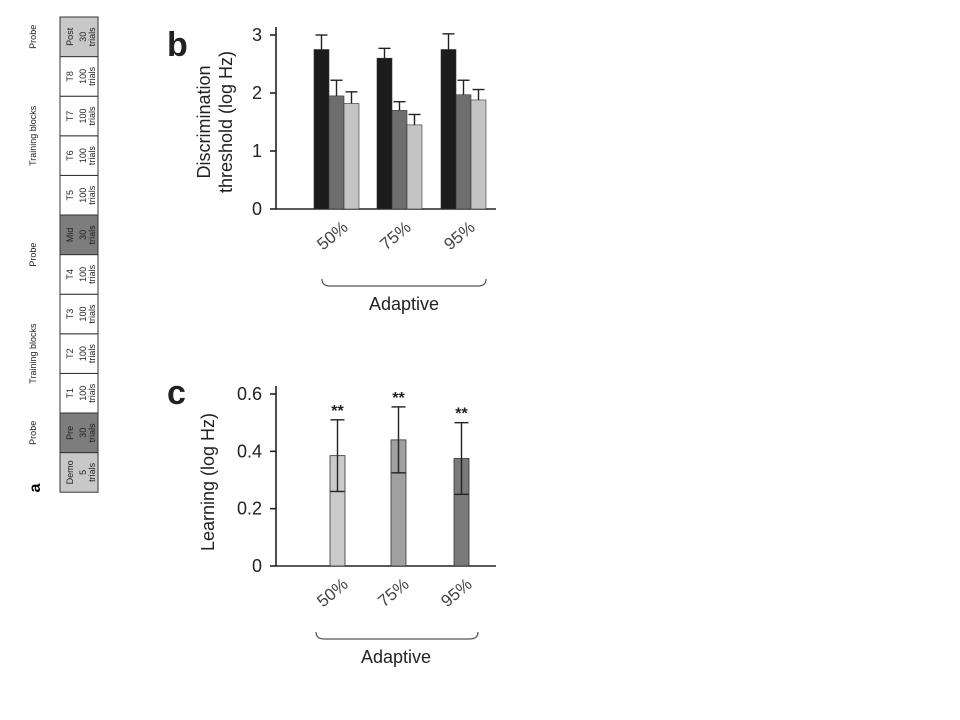 This screenshot has height=720, width=960. What do you see at coordinates (70, 195) in the screenshot?
I see `block-name: T5` at bounding box center [70, 195].